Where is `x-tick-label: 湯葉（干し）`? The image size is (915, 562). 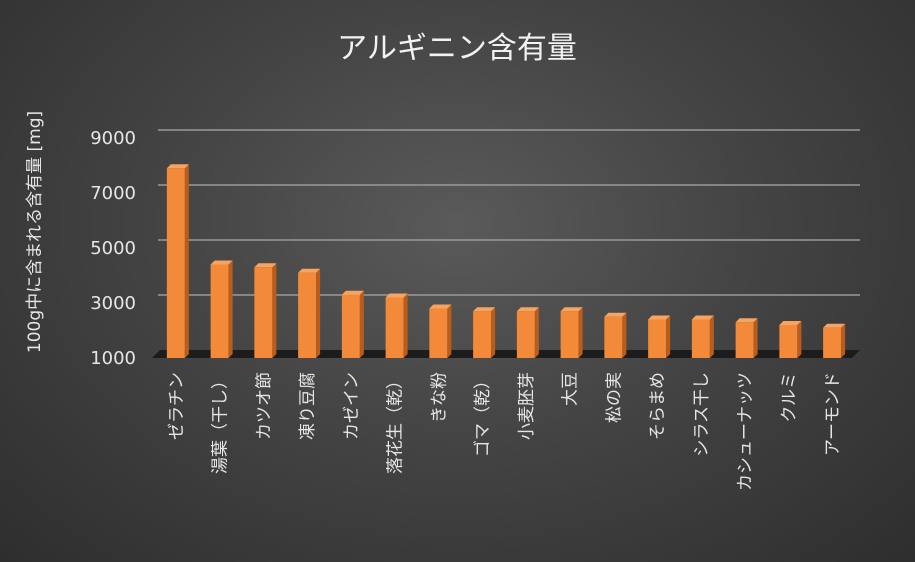 x-tick-label: 湯葉（干し） is located at coordinates (221, 423).